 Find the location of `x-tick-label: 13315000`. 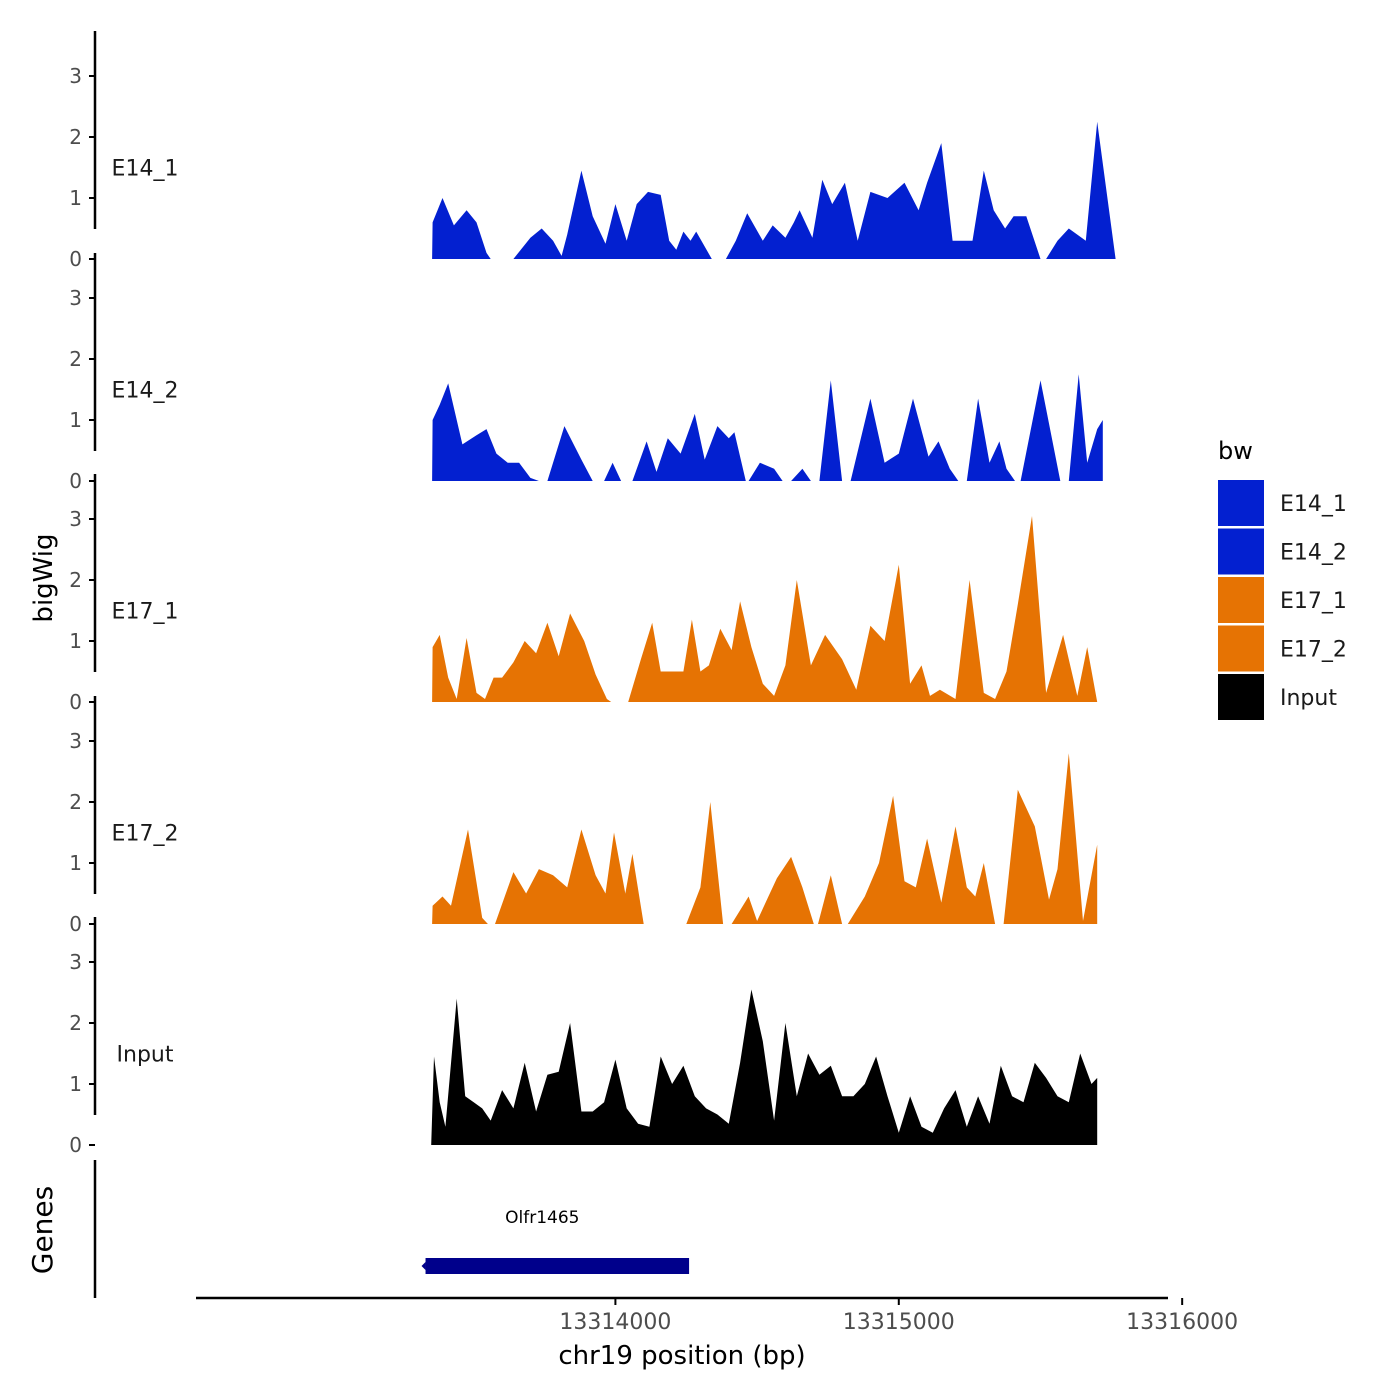

x-tick-label: 13315000 is located at coordinates (899, 1322).